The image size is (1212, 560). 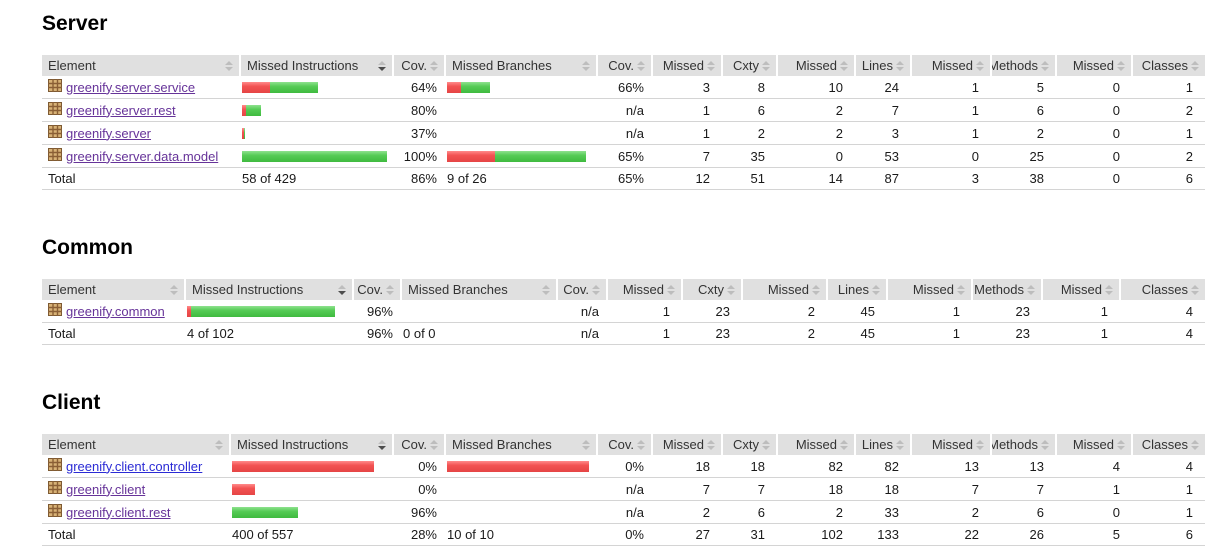 I want to click on counter-cell-cxty: 8, so click(x=749, y=87).